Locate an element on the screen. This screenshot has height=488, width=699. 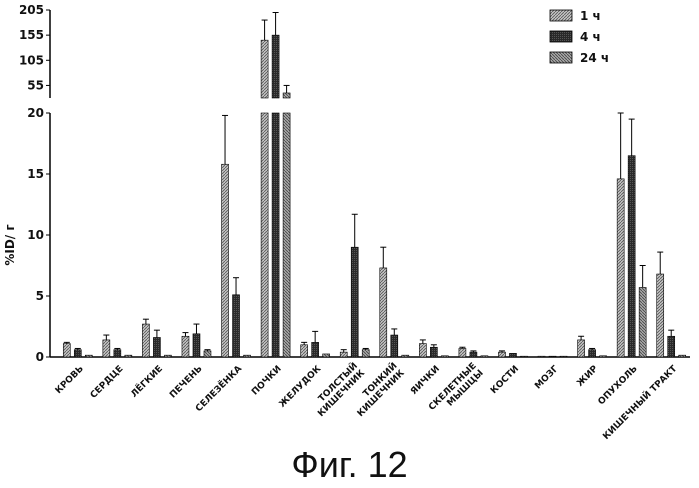
x-tick-label: МОЗГ is located at coordinates (547, 378).